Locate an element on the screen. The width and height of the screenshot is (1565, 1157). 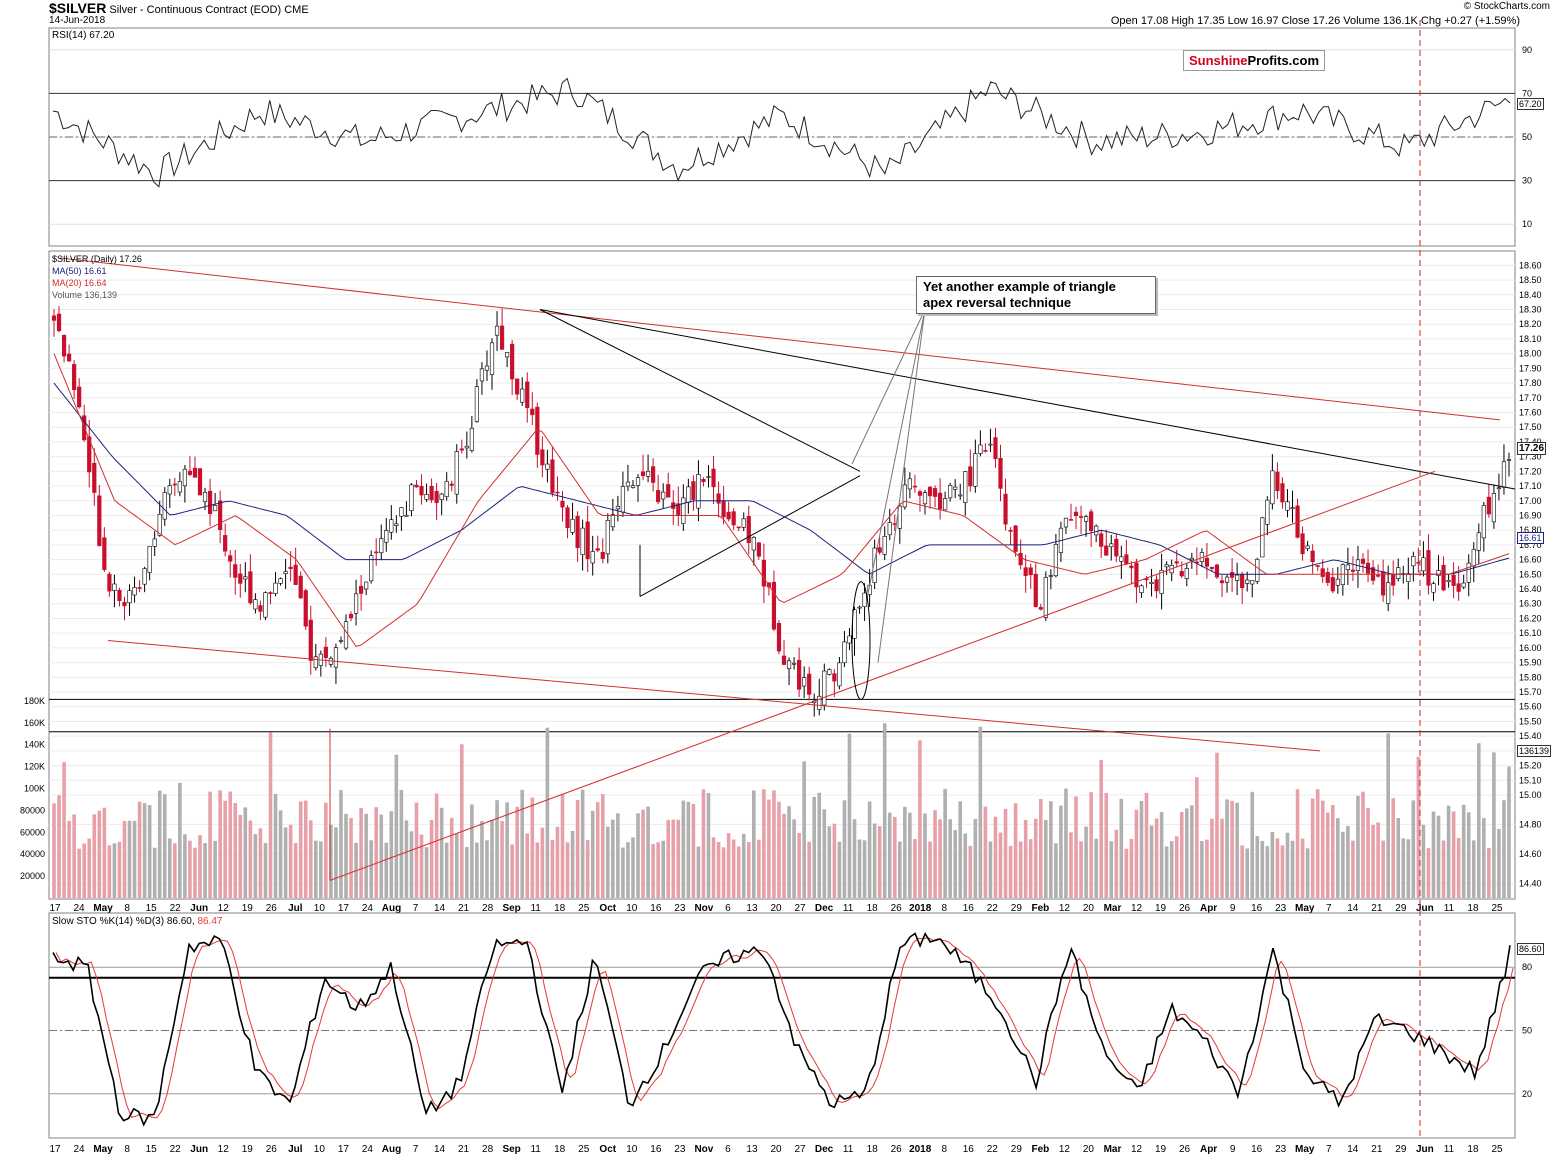
x-tick-label: 24 is located at coordinates (368, 1149).